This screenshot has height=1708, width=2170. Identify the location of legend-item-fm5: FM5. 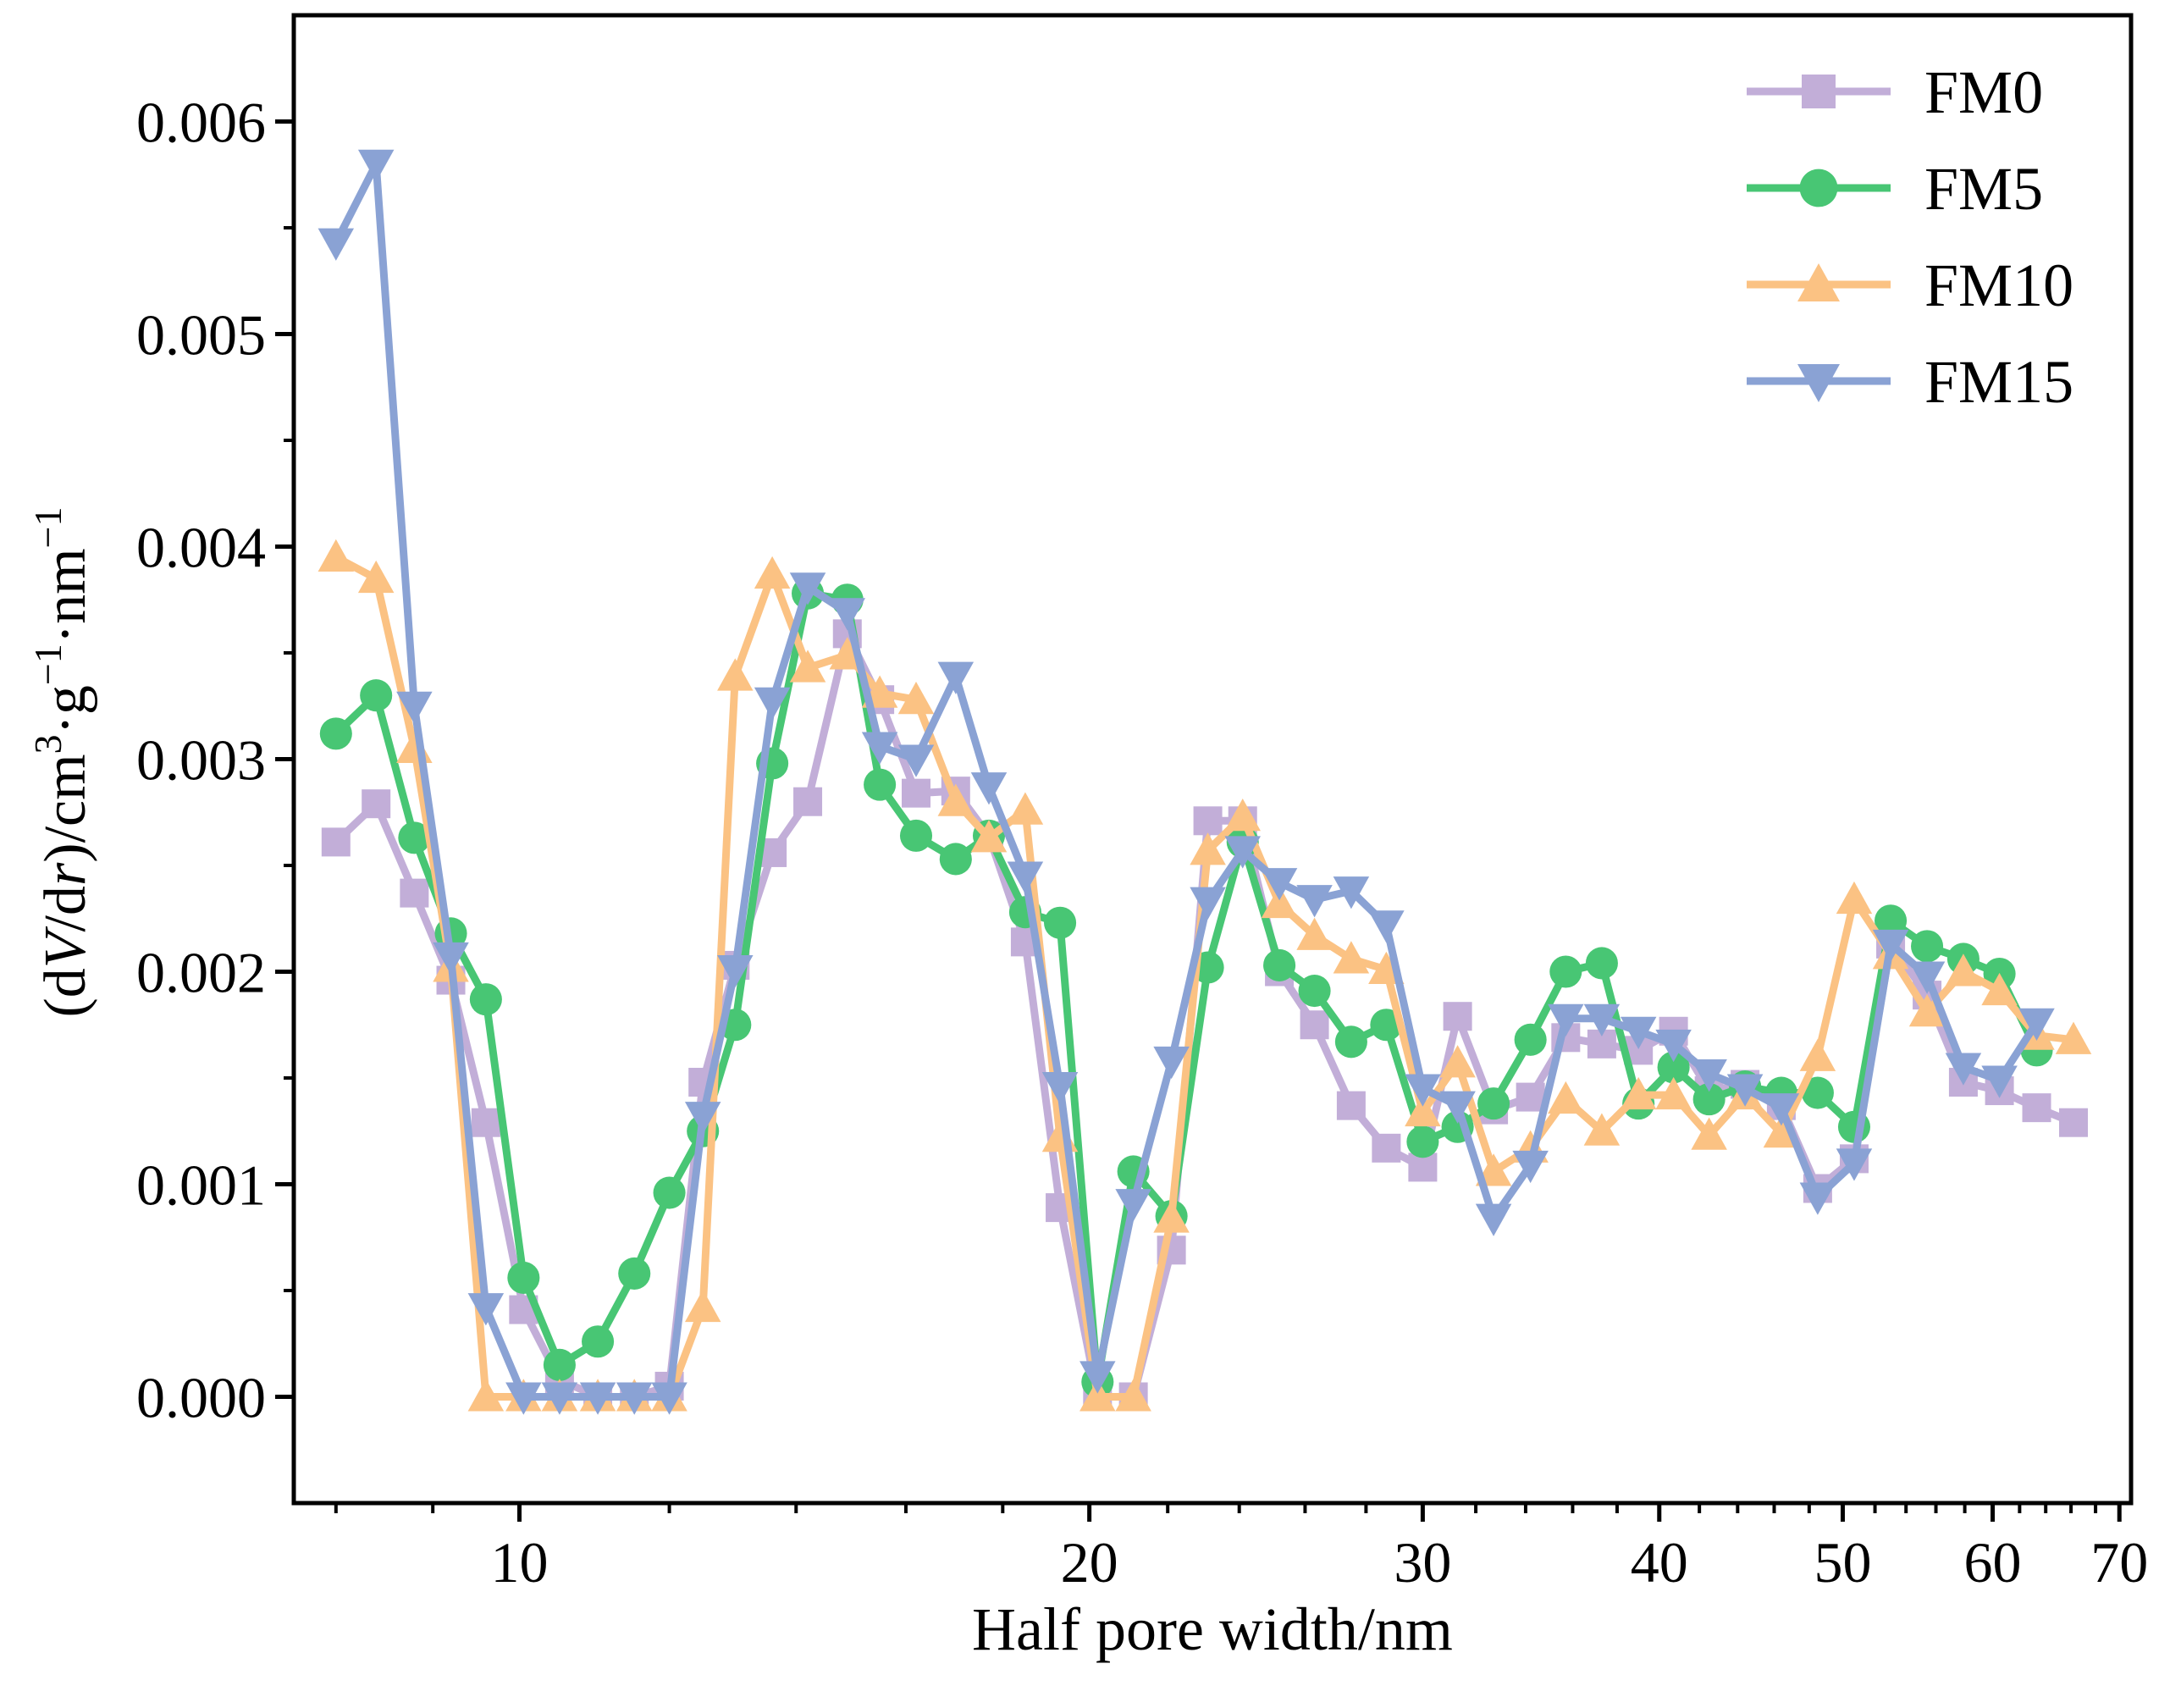
(1895, 189).